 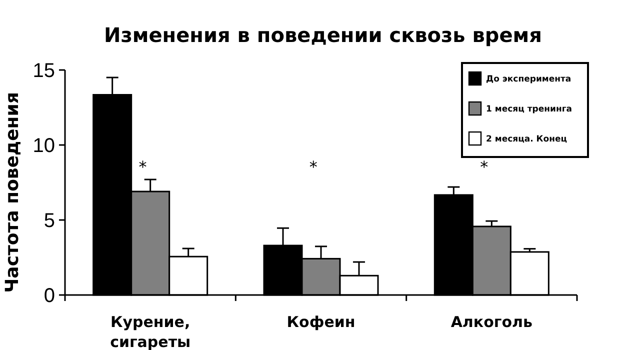 What do you see at coordinates (527, 139) in the screenshot?
I see `legend-label: 2 месяца. Конец` at bounding box center [527, 139].